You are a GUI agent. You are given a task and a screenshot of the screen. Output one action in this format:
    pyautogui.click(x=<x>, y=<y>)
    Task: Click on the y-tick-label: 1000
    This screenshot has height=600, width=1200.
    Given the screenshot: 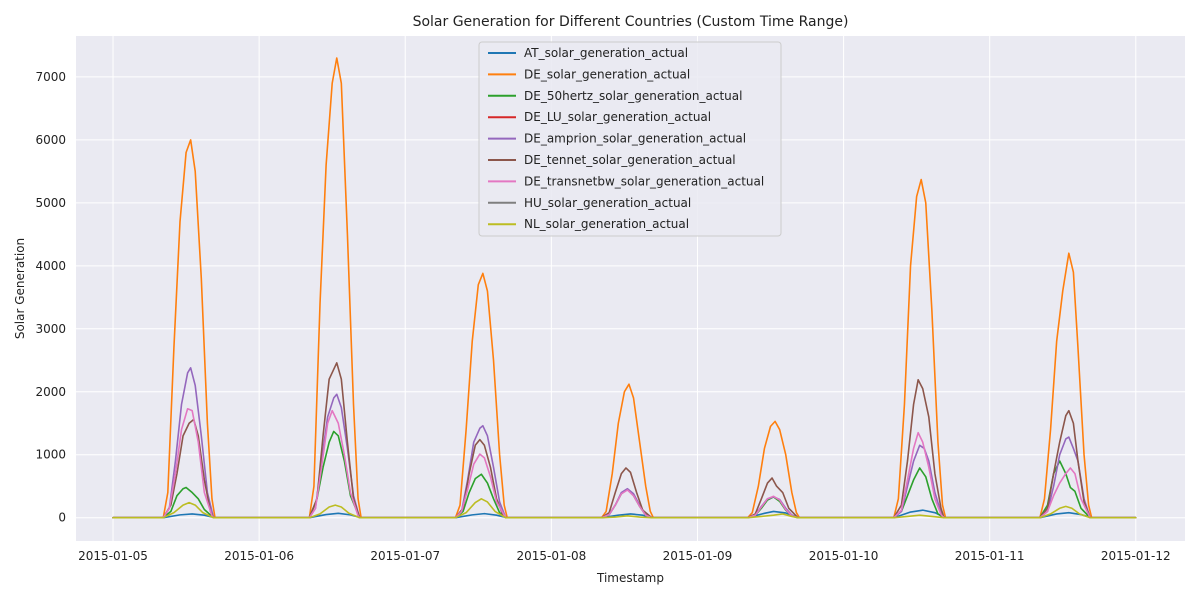 What is the action you would take?
    pyautogui.click(x=50, y=455)
    